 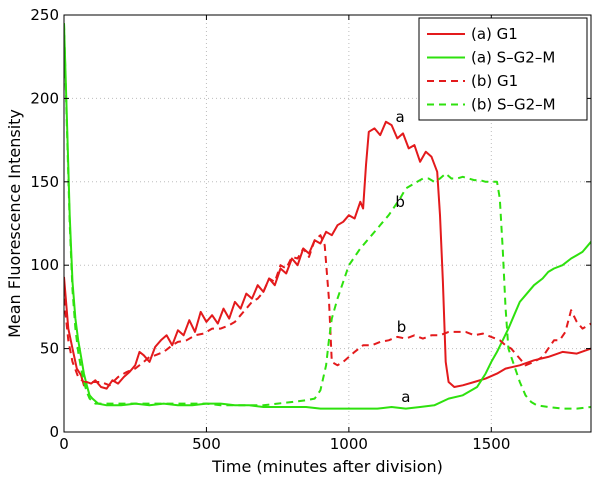 What do you see at coordinates (44, 265) in the screenshot?
I see `y-tick-label: 100` at bounding box center [44, 265].